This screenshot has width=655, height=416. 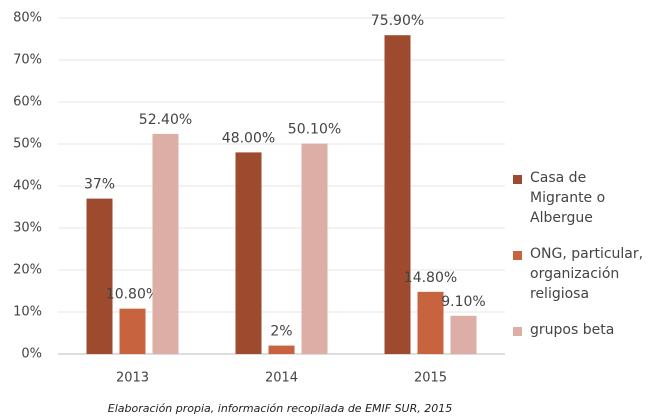 I want to click on y-tick-label: 60%, so click(x=27, y=102).